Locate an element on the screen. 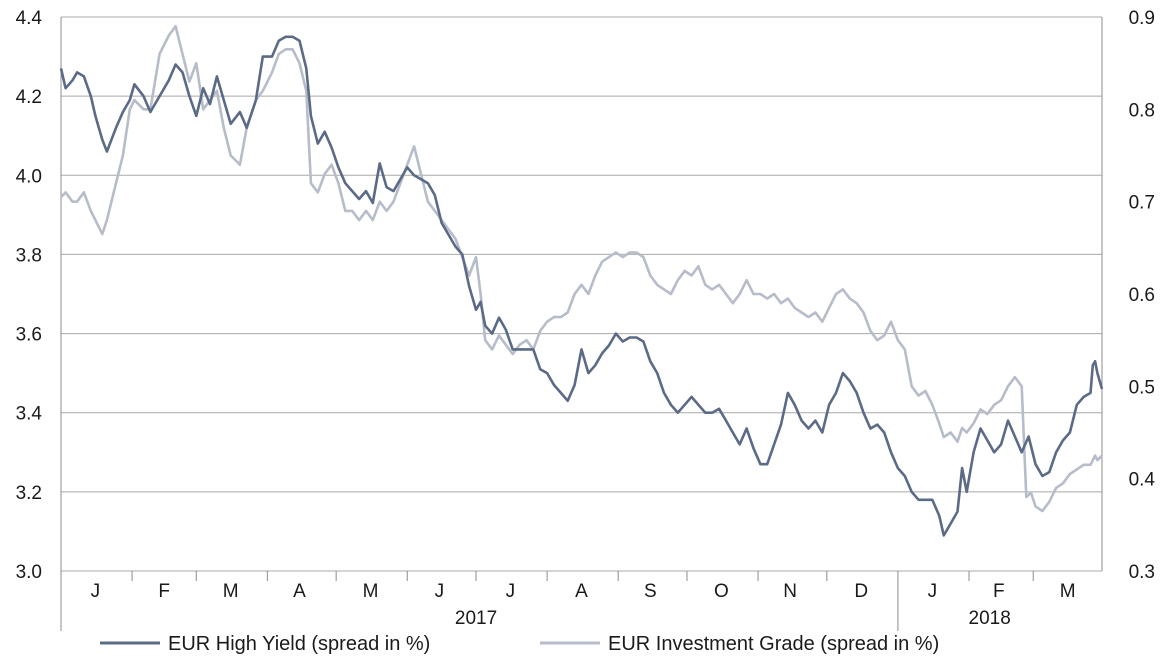 This screenshot has height=664, width=1164. left-tick-label: 3.0 is located at coordinates (29, 572).